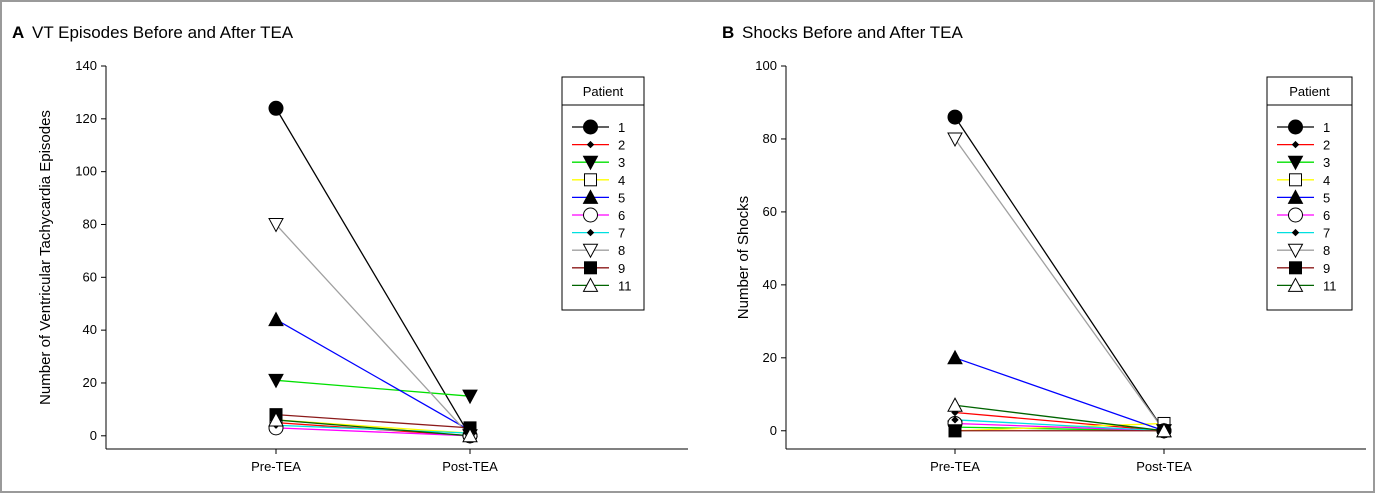 The image size is (1375, 493). I want to click on data-point-patient-3-post-tea, so click(470, 397).